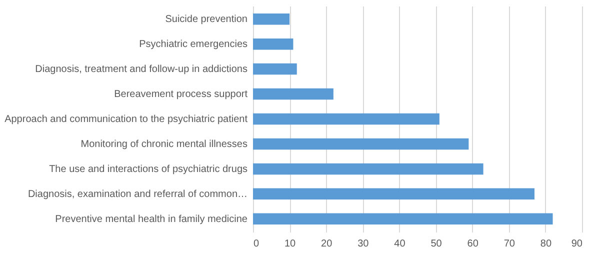 The image size is (606, 262). I want to click on y-tick-label: Approach and communication to the psychiatric patient, so click(126, 119).